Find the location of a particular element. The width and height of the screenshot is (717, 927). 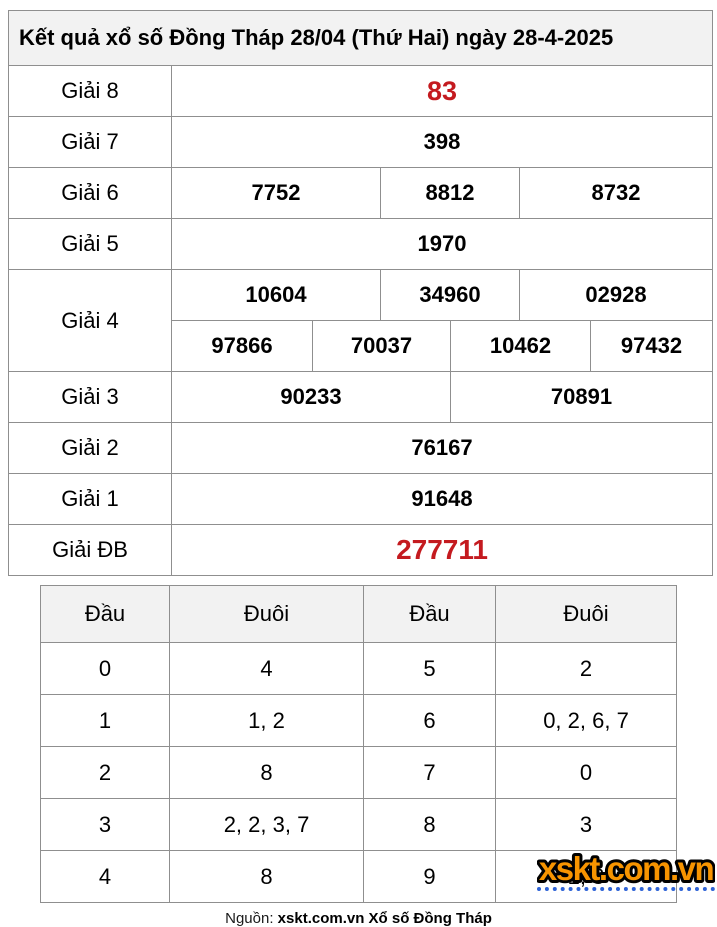

prize-label-g1: Giải 1 is located at coordinates (90, 499).